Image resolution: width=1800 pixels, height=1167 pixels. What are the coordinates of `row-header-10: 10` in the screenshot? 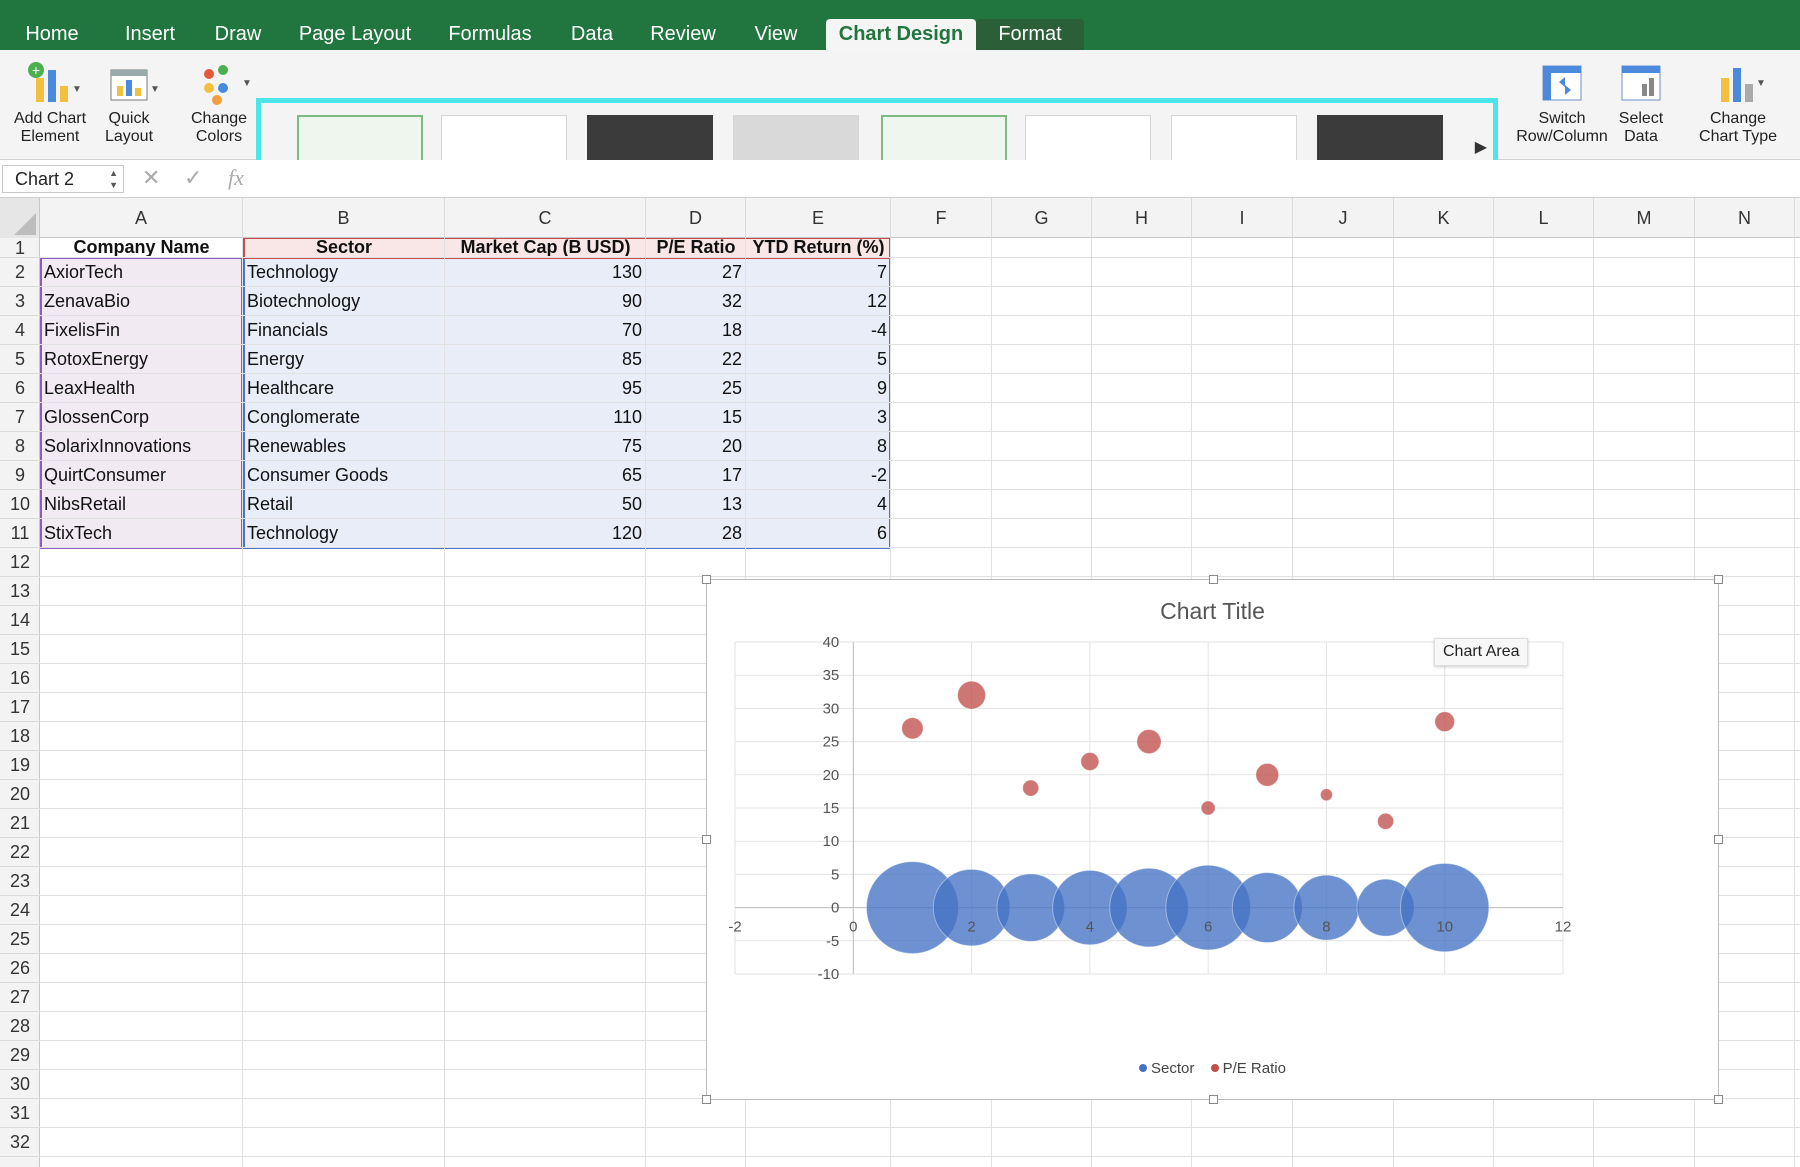 It's located at (20, 504).